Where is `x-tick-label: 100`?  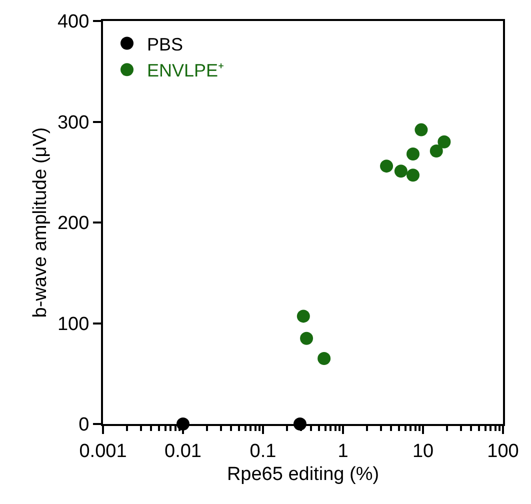
x-tick-label: 100 is located at coordinates (503, 451).